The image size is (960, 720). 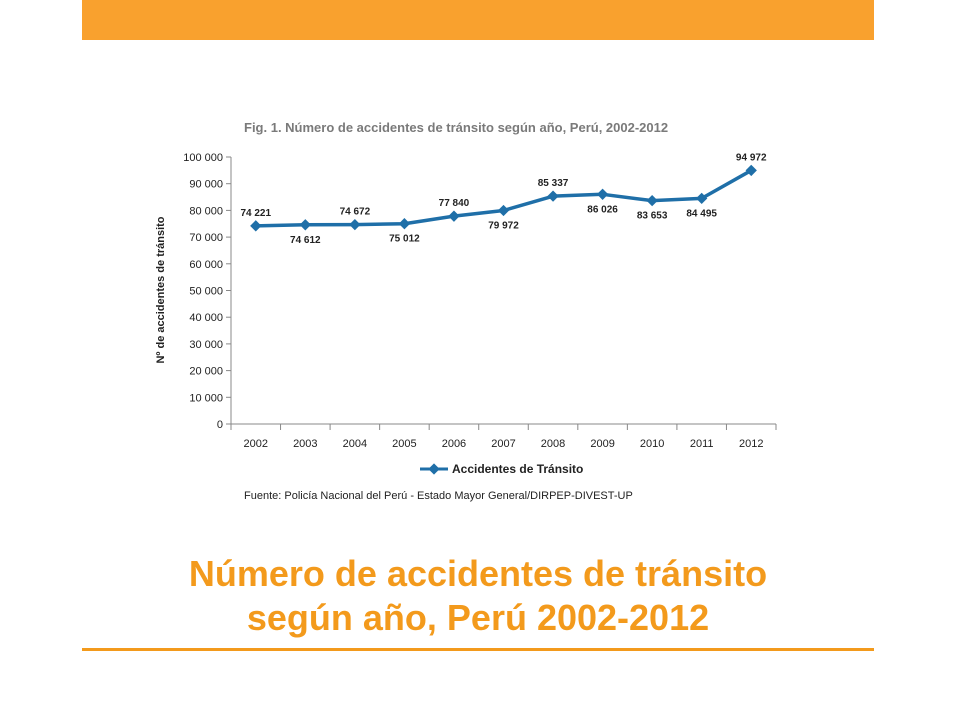 What do you see at coordinates (355, 444) in the screenshot?
I see `x-tick-label: 2004` at bounding box center [355, 444].